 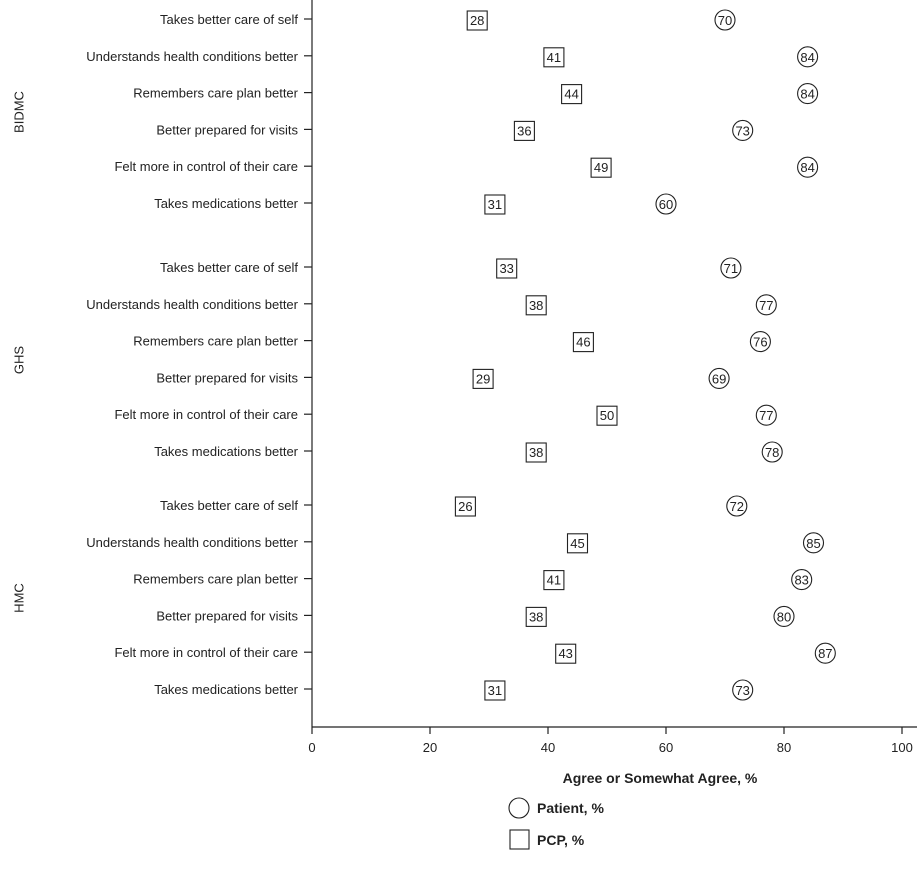 What do you see at coordinates (524, 130) in the screenshot?
I see `pcp-value-label: 36` at bounding box center [524, 130].